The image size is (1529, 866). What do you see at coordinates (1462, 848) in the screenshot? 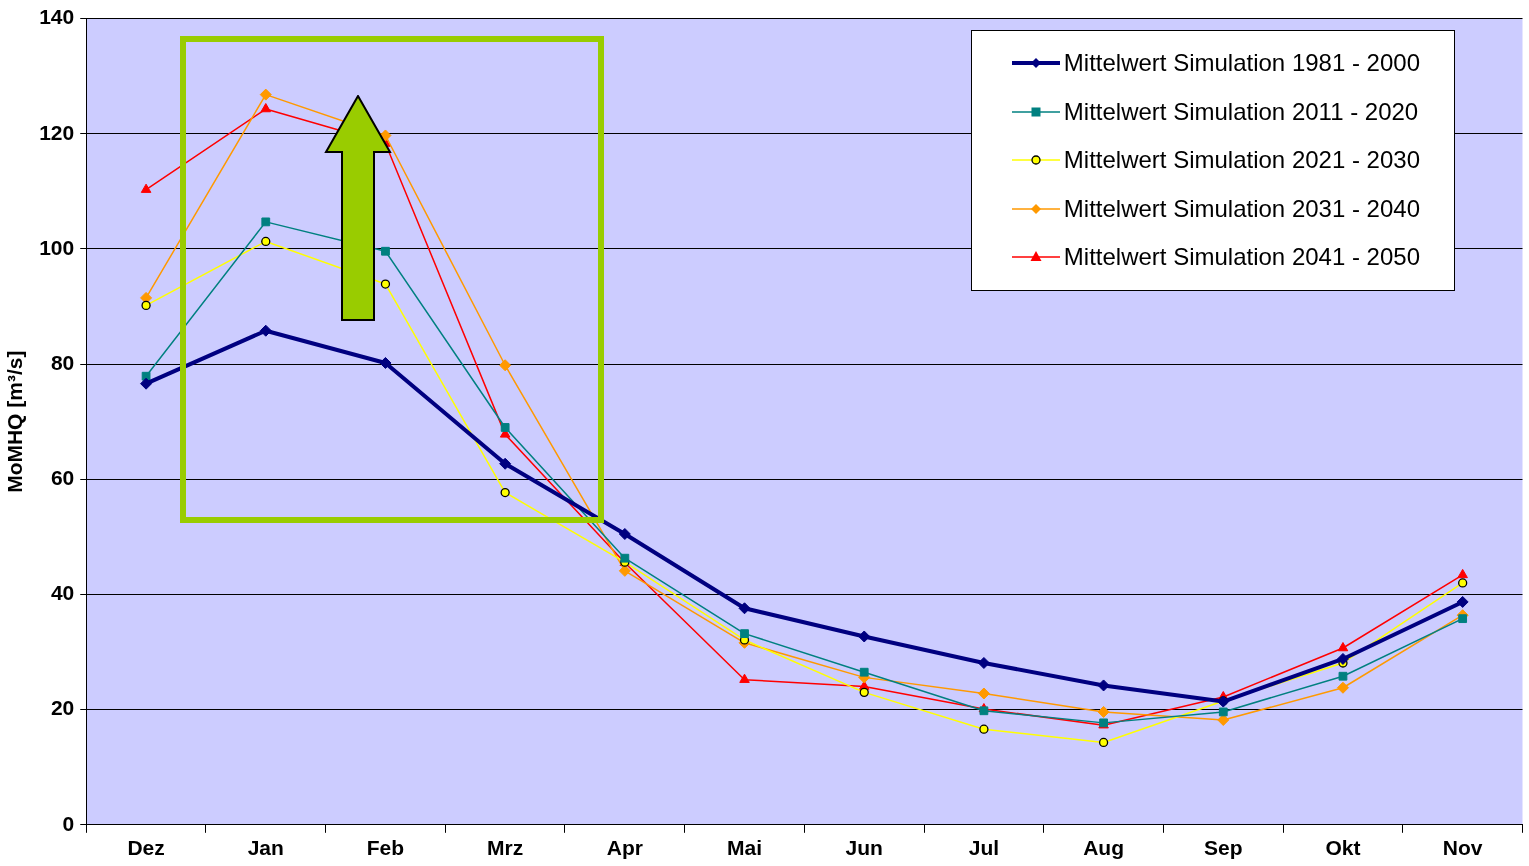
I see `x-tick-label: Nov` at bounding box center [1462, 848].